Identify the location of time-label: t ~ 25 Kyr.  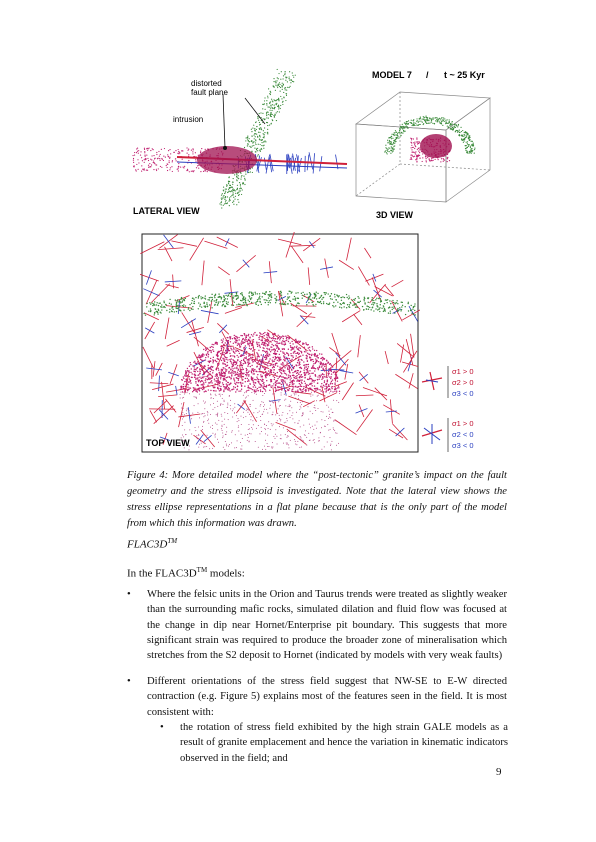
(464, 75).